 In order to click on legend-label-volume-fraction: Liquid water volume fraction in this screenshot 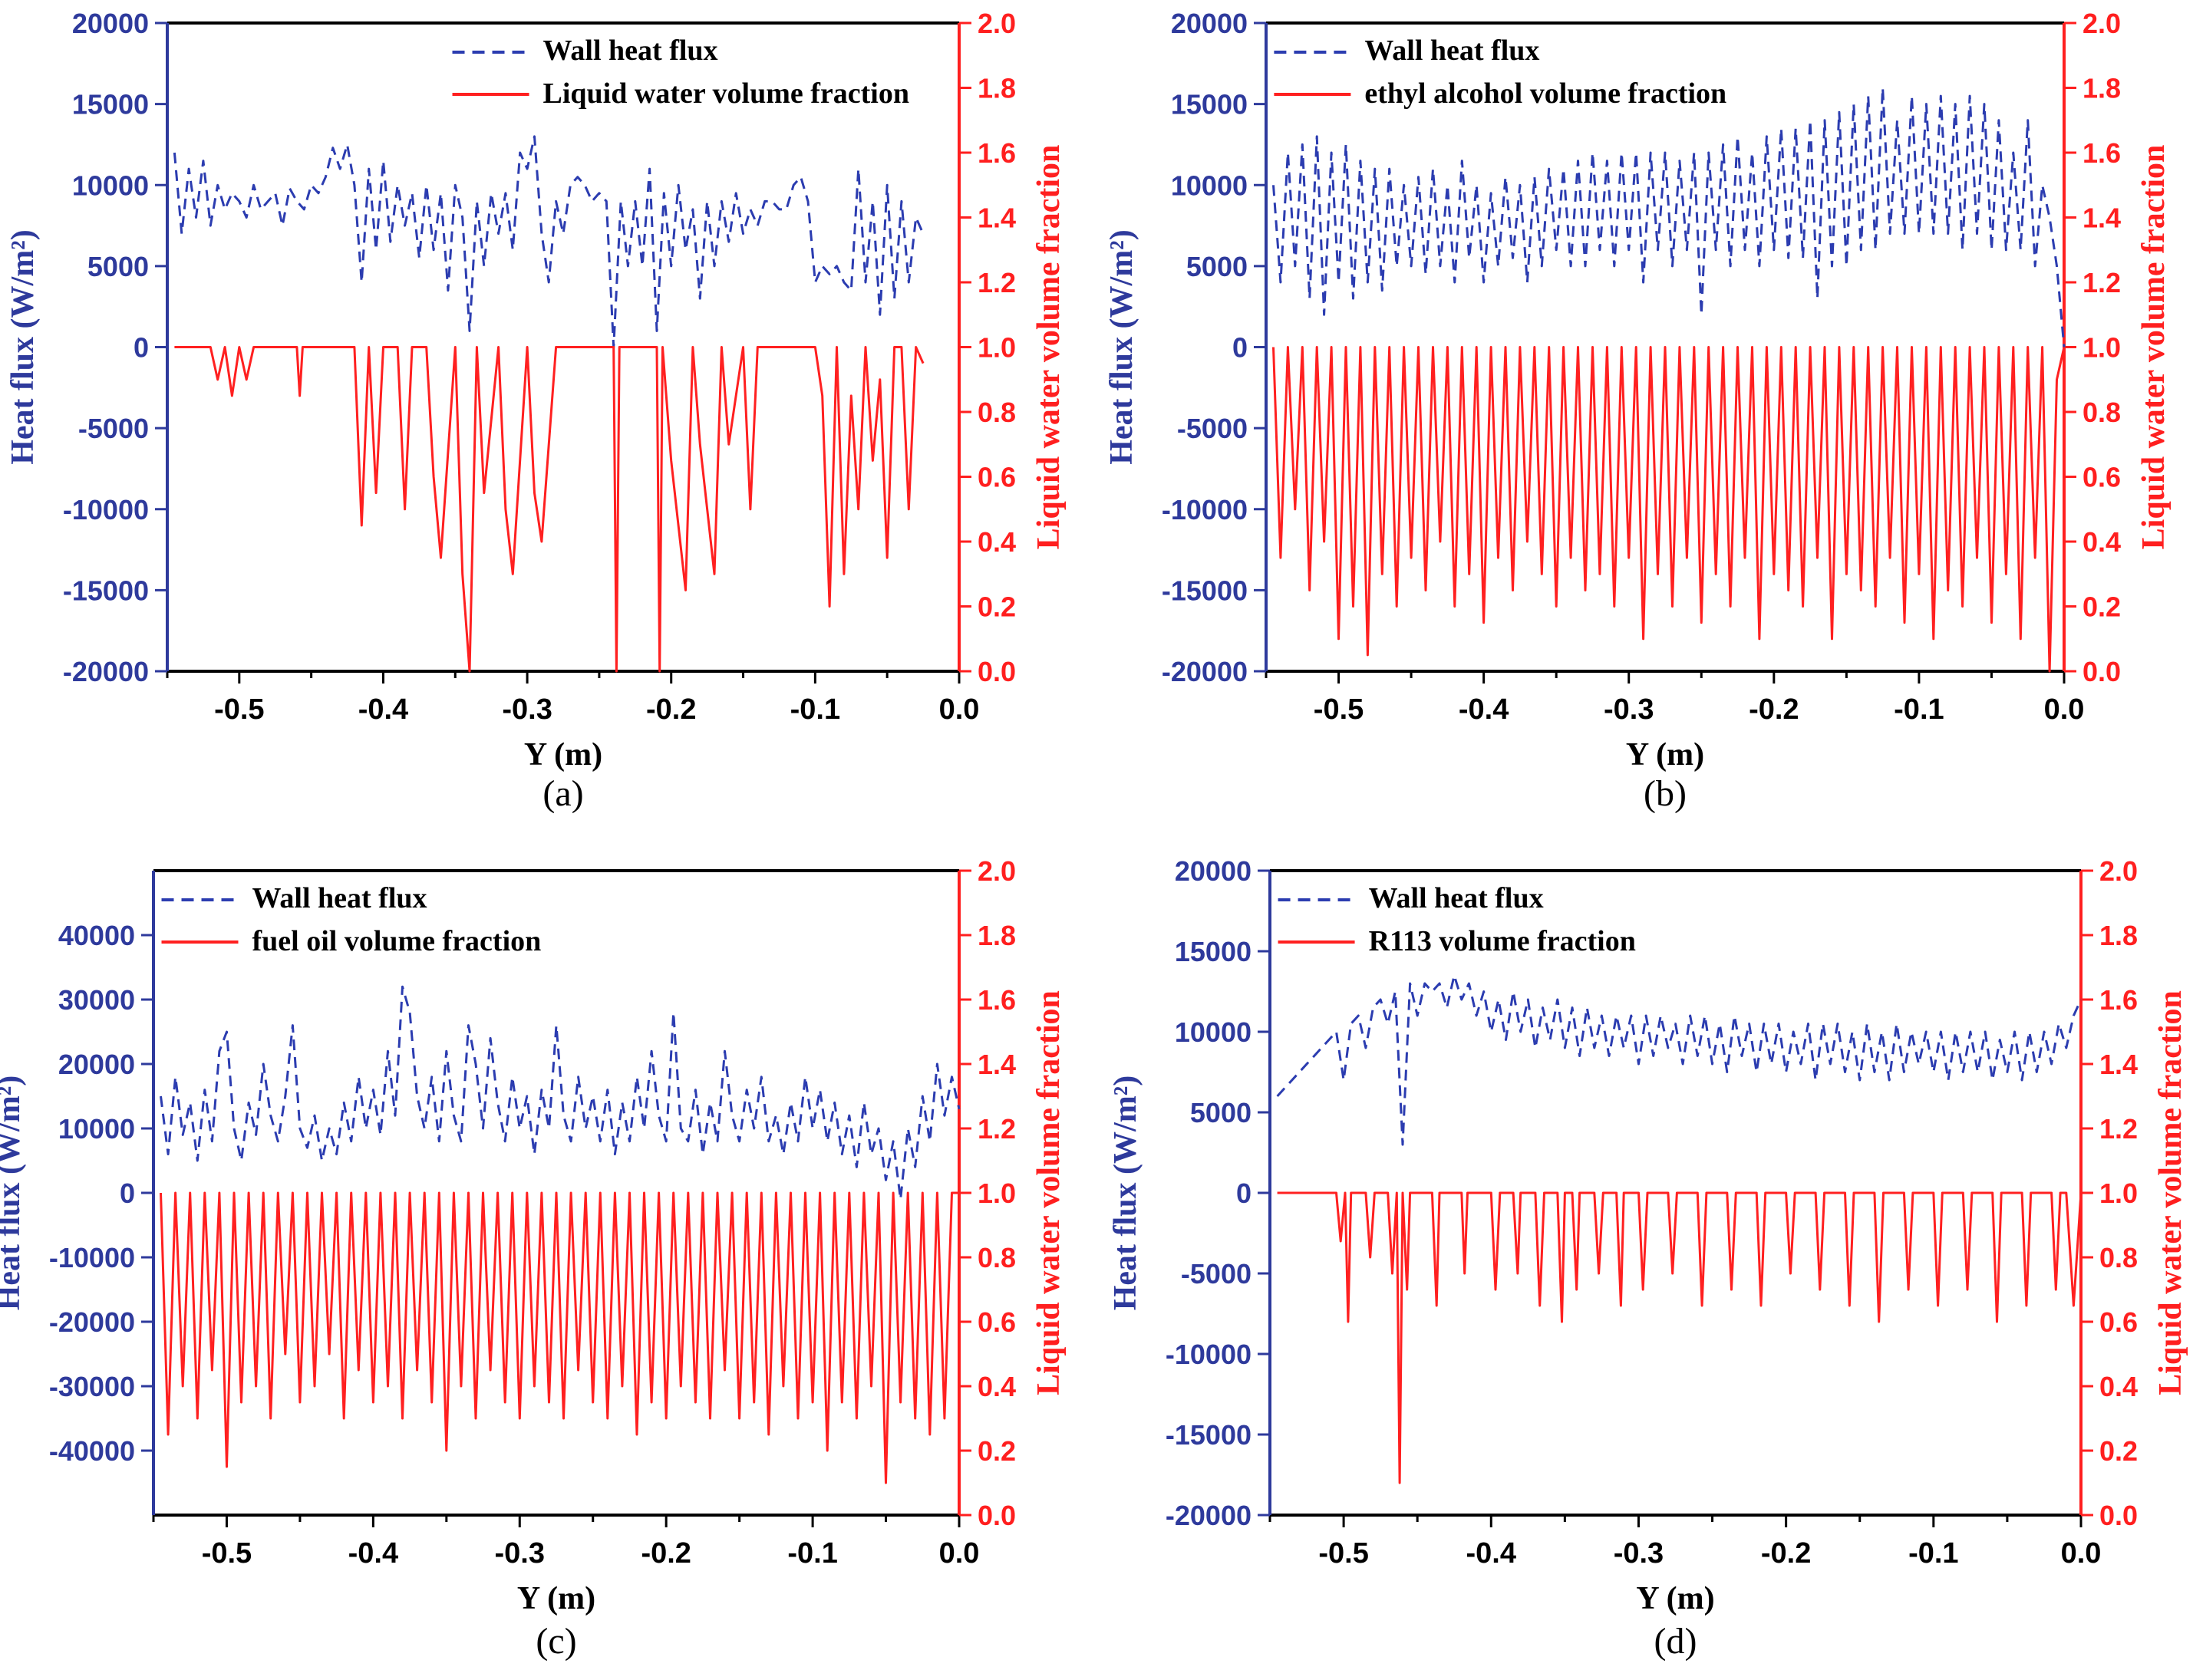, I will do `click(726, 93)`.